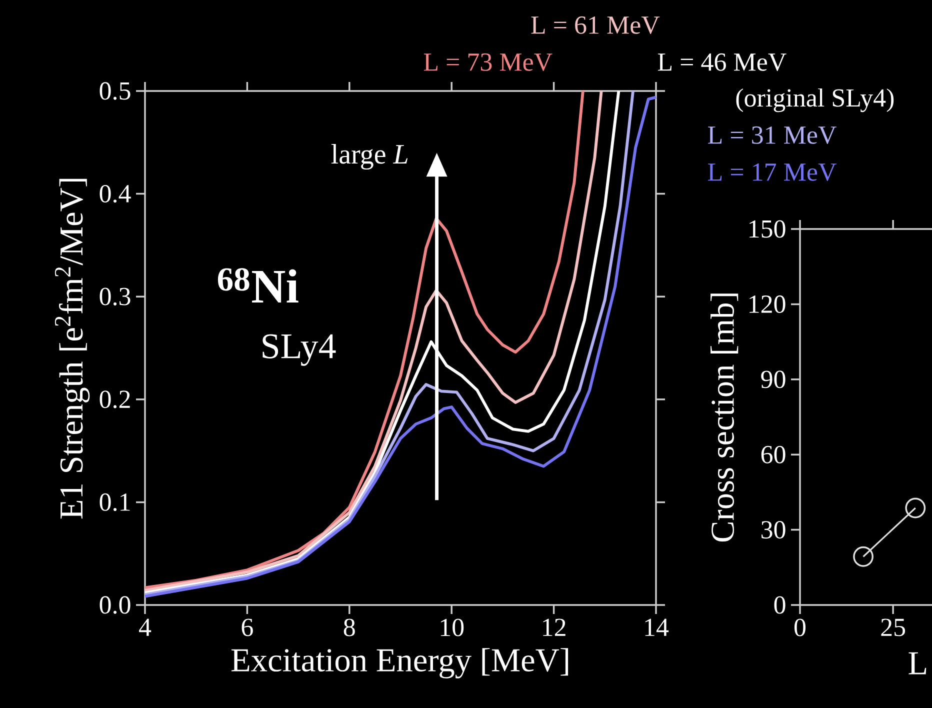 The width and height of the screenshot is (932, 708). Describe the element at coordinates (115, 193) in the screenshot. I see `y-tick-label: 0.4` at that location.